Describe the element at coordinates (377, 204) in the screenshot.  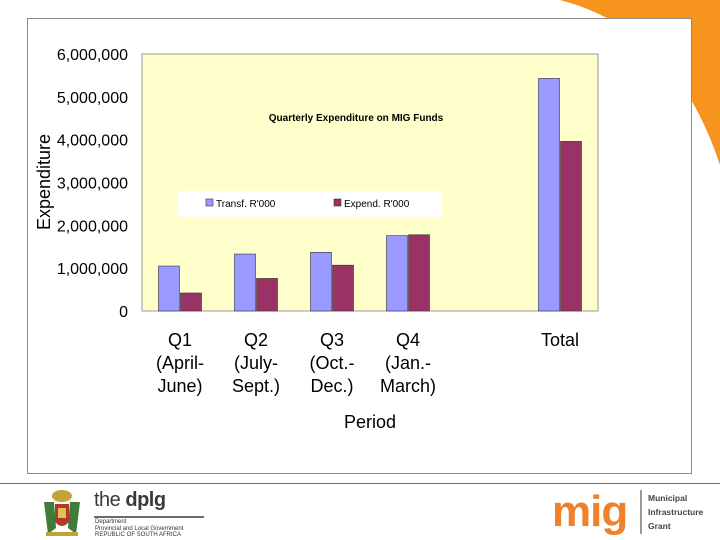
I see `legend-label: Expend. R'000` at that location.